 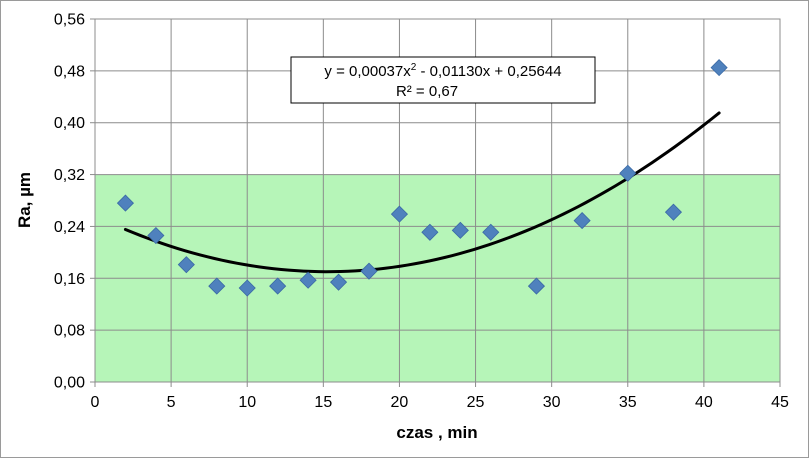 What do you see at coordinates (69, 175) in the screenshot?
I see `y-tick-label: 0,32` at bounding box center [69, 175].